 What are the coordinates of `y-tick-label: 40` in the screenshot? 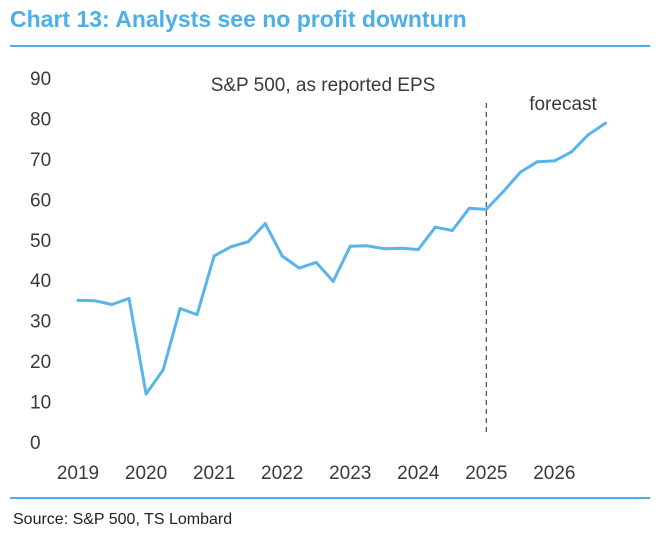 It's located at (40, 281).